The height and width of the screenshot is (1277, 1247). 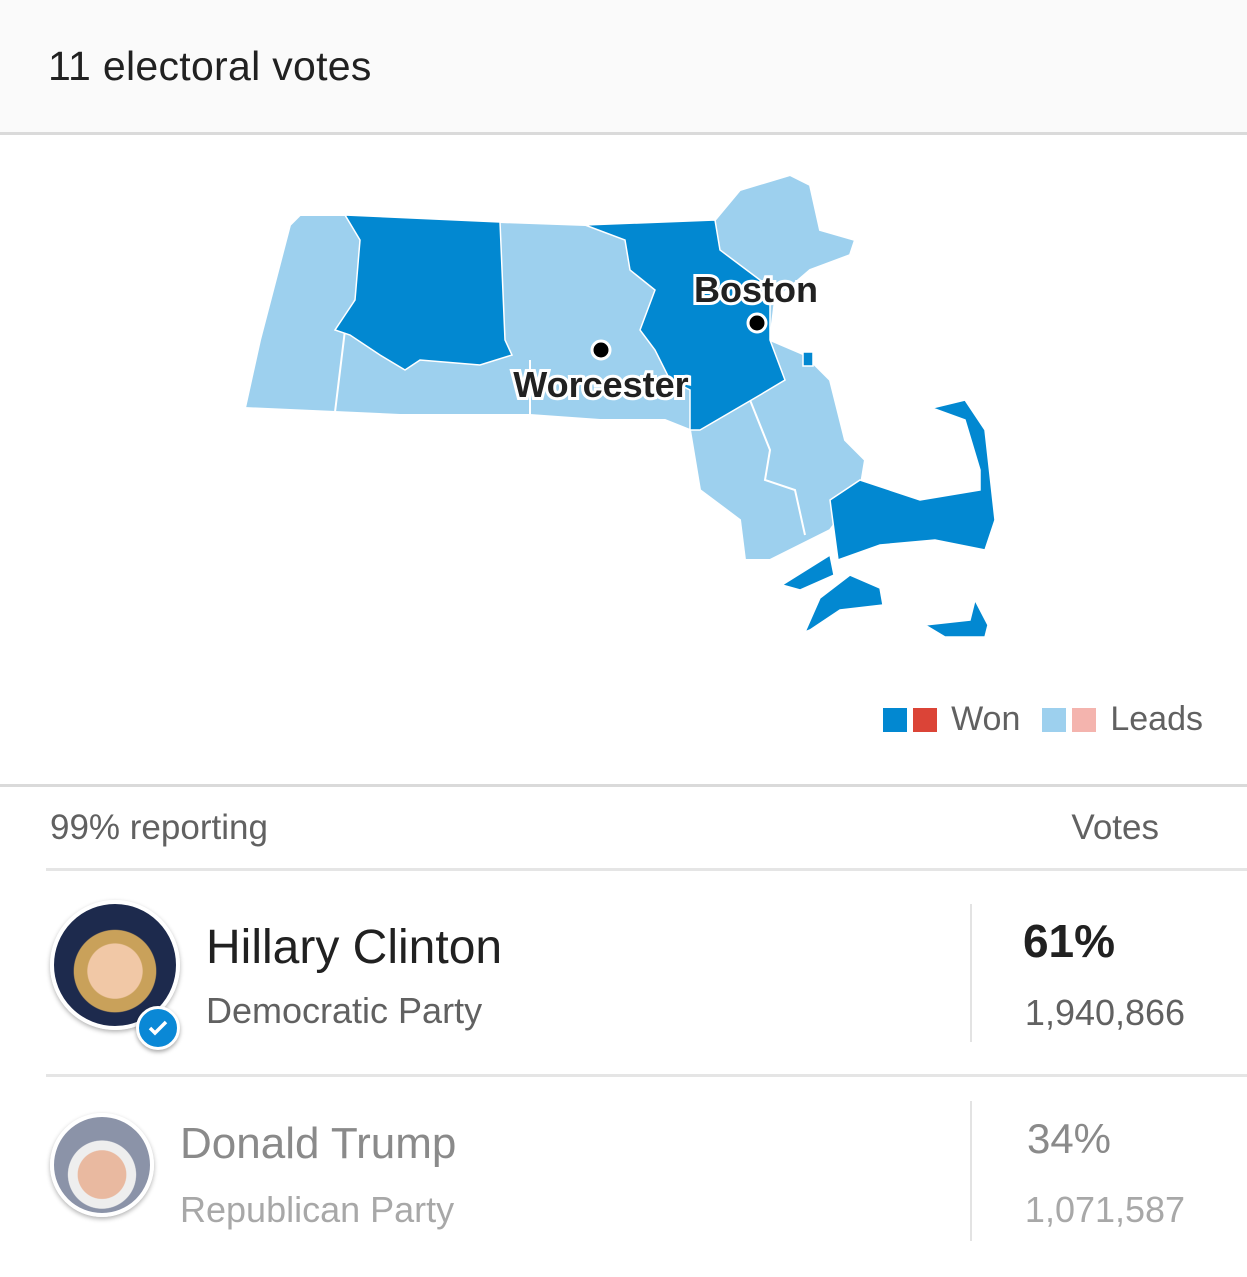 I want to click on dem-leads-swatch, so click(x=1054, y=719).